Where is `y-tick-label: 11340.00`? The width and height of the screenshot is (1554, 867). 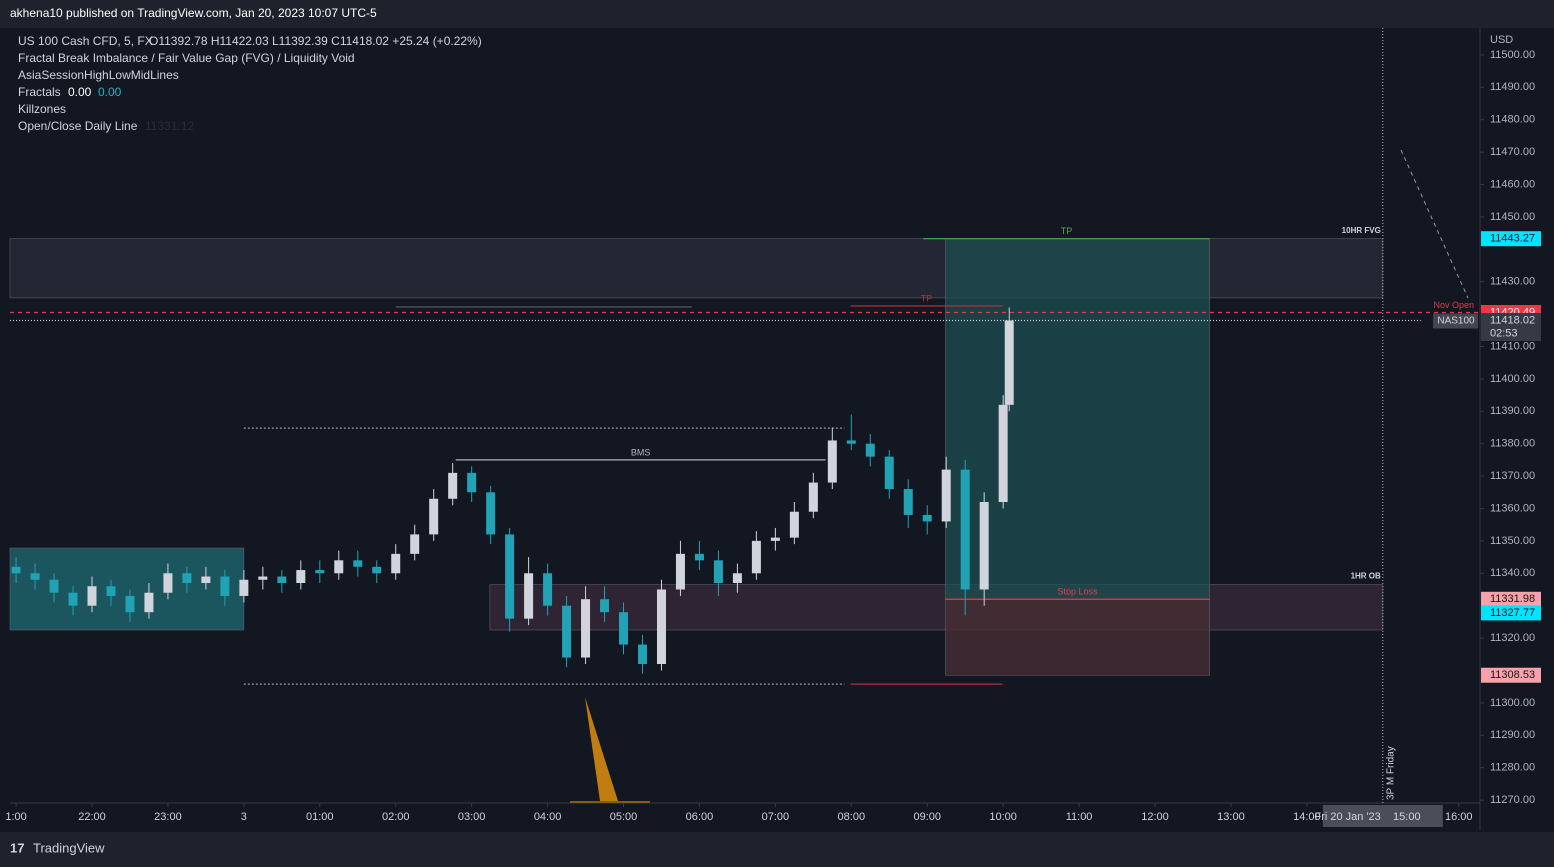 y-tick-label: 11340.00 is located at coordinates (1512, 573).